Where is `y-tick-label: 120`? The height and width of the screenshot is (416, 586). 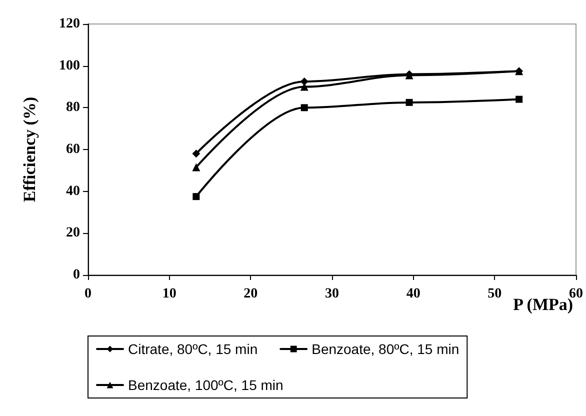
y-tick-label: 120 is located at coordinates (69, 24).